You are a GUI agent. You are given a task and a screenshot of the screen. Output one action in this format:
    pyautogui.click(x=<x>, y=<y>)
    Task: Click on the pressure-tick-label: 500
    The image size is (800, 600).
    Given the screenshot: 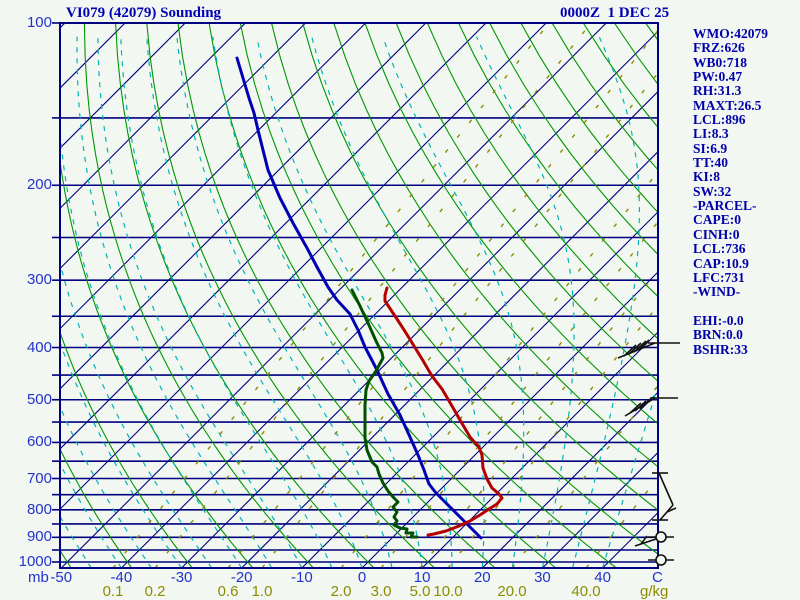 What is the action you would take?
    pyautogui.click(x=39, y=399)
    